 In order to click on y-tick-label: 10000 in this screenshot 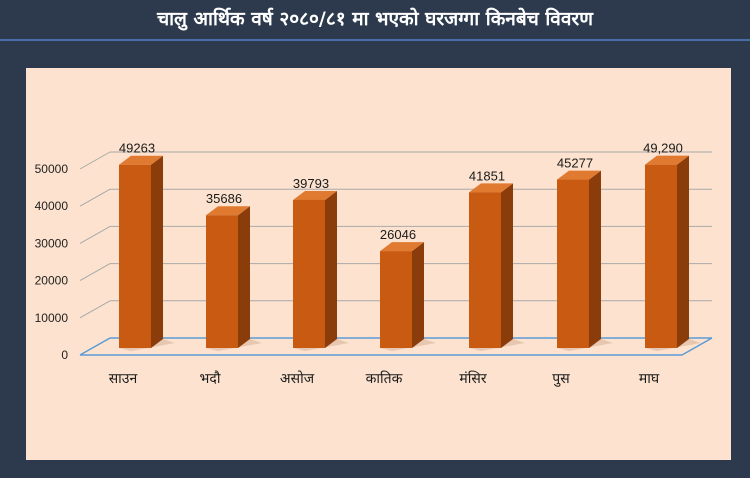, I will do `click(52, 318)`.